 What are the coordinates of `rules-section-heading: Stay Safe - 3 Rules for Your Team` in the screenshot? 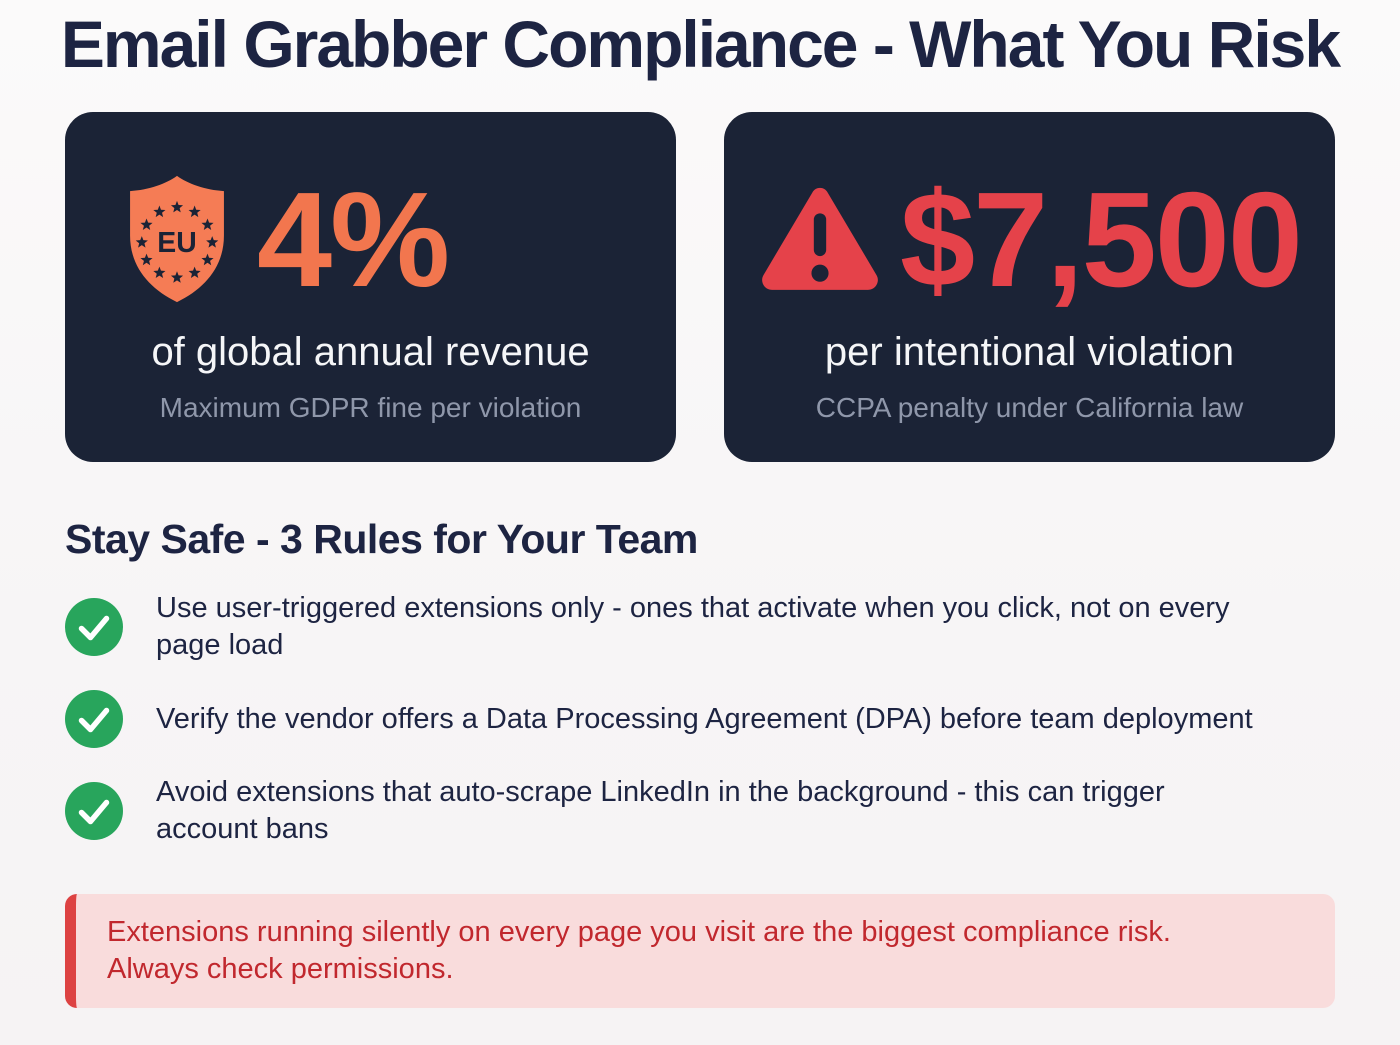 It's located at (381, 539).